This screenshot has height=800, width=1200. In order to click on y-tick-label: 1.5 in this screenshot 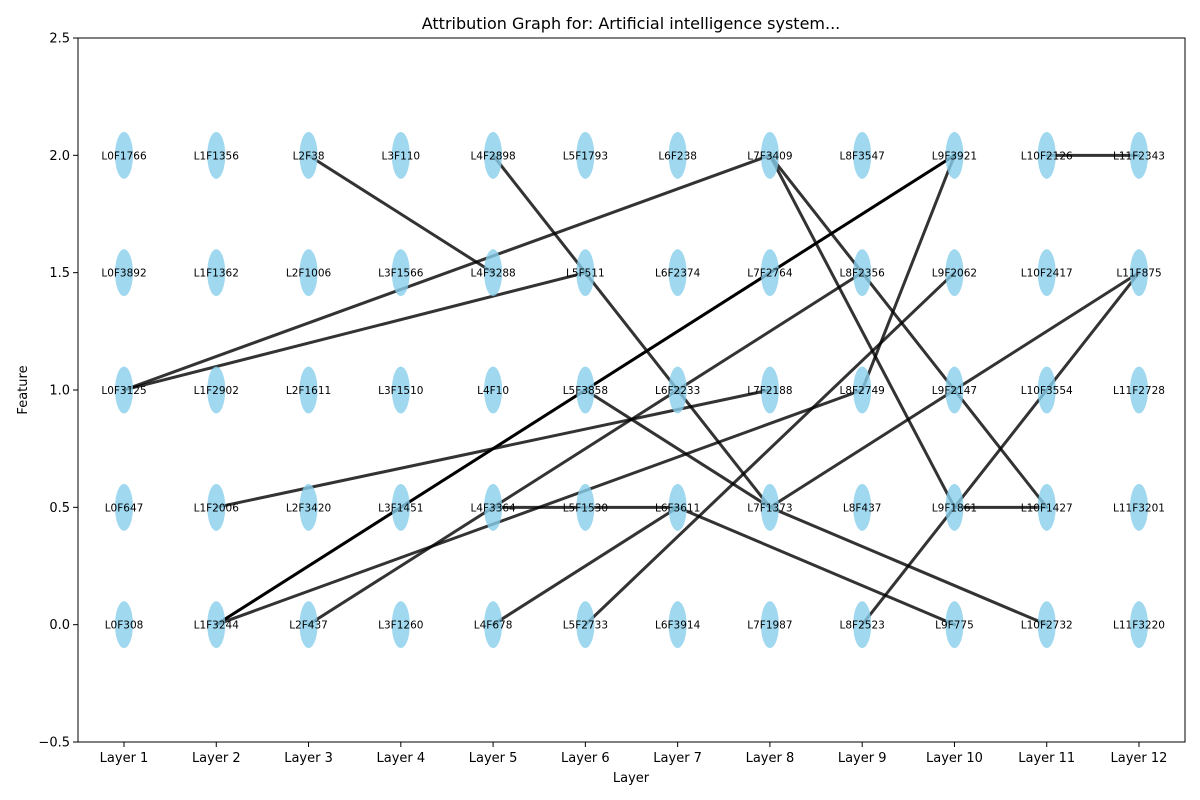, I will do `click(59, 273)`.